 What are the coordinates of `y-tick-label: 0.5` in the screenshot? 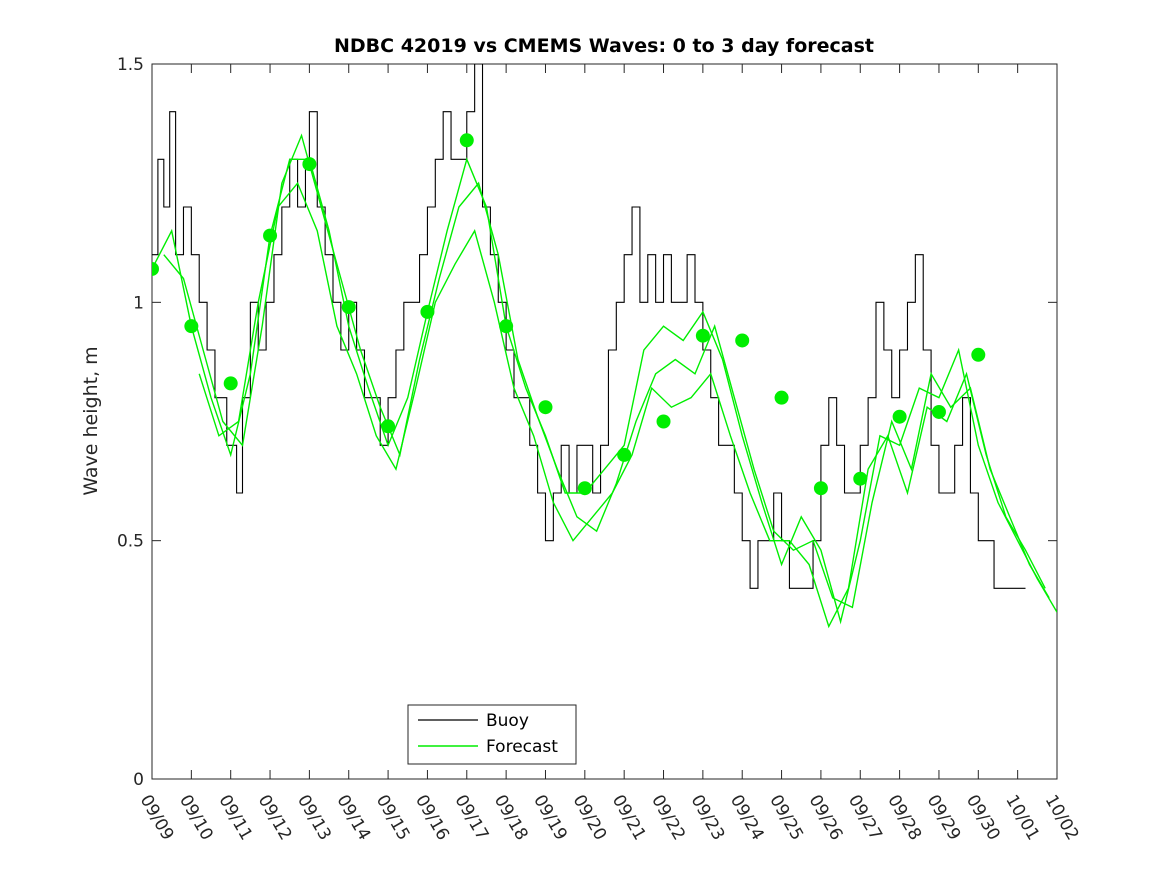 It's located at (130, 542).